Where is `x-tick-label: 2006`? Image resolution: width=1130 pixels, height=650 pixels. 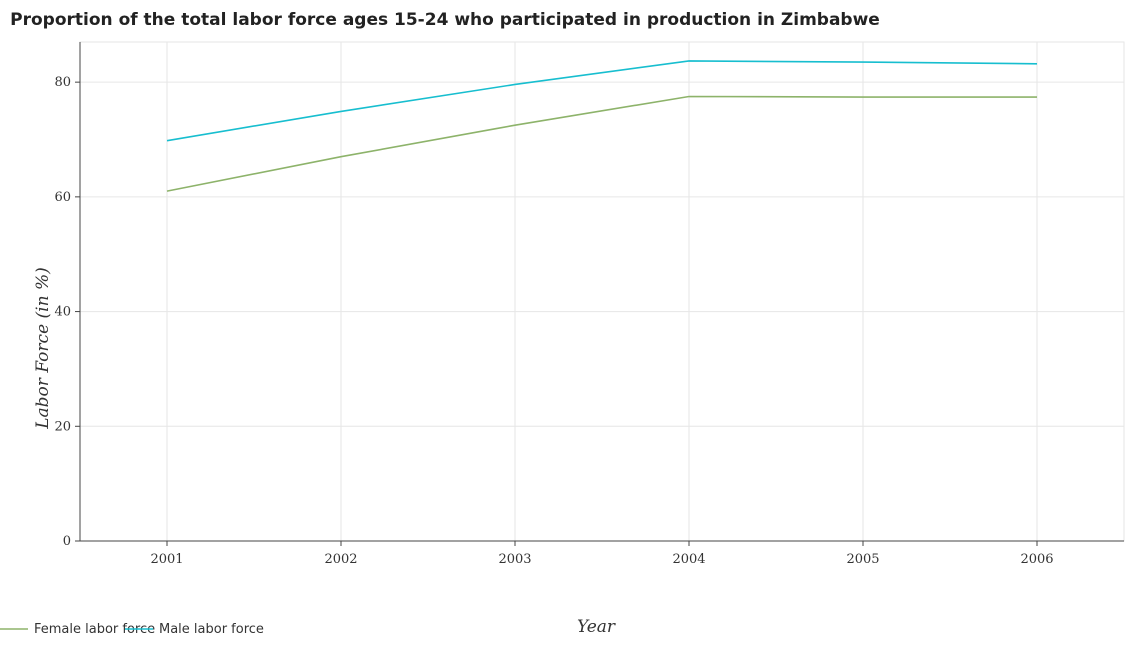 x-tick-label: 2006 is located at coordinates (1036, 559).